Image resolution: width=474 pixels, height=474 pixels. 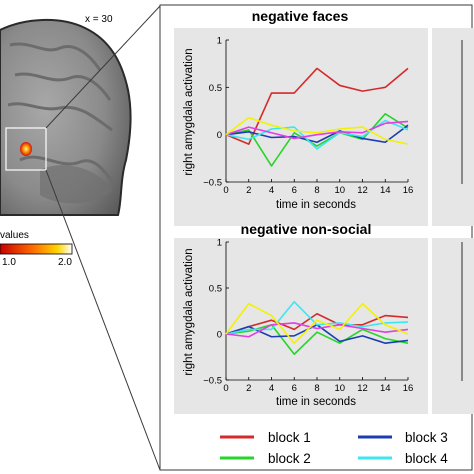 What do you see at coordinates (289, 437) in the screenshot?
I see `legend-label-block1: block 1` at bounding box center [289, 437].